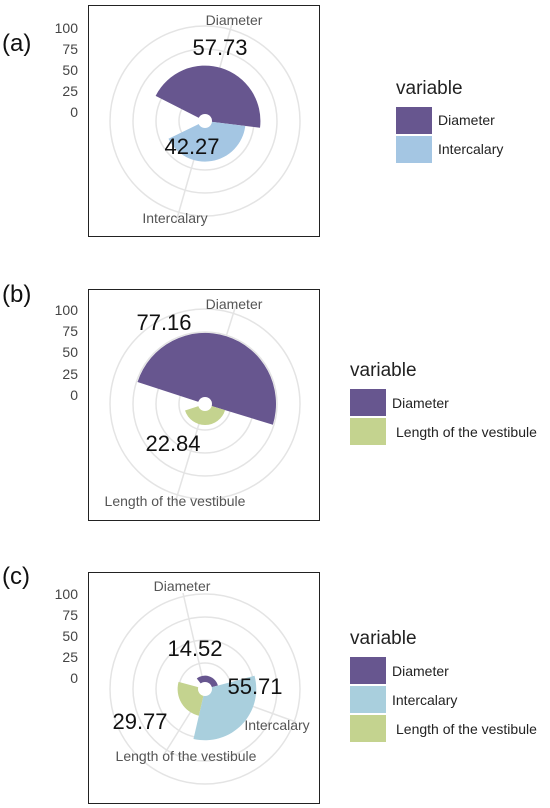 The image size is (550, 808). What do you see at coordinates (383, 370) in the screenshot?
I see `panel-b-legend-title: variable` at bounding box center [383, 370].